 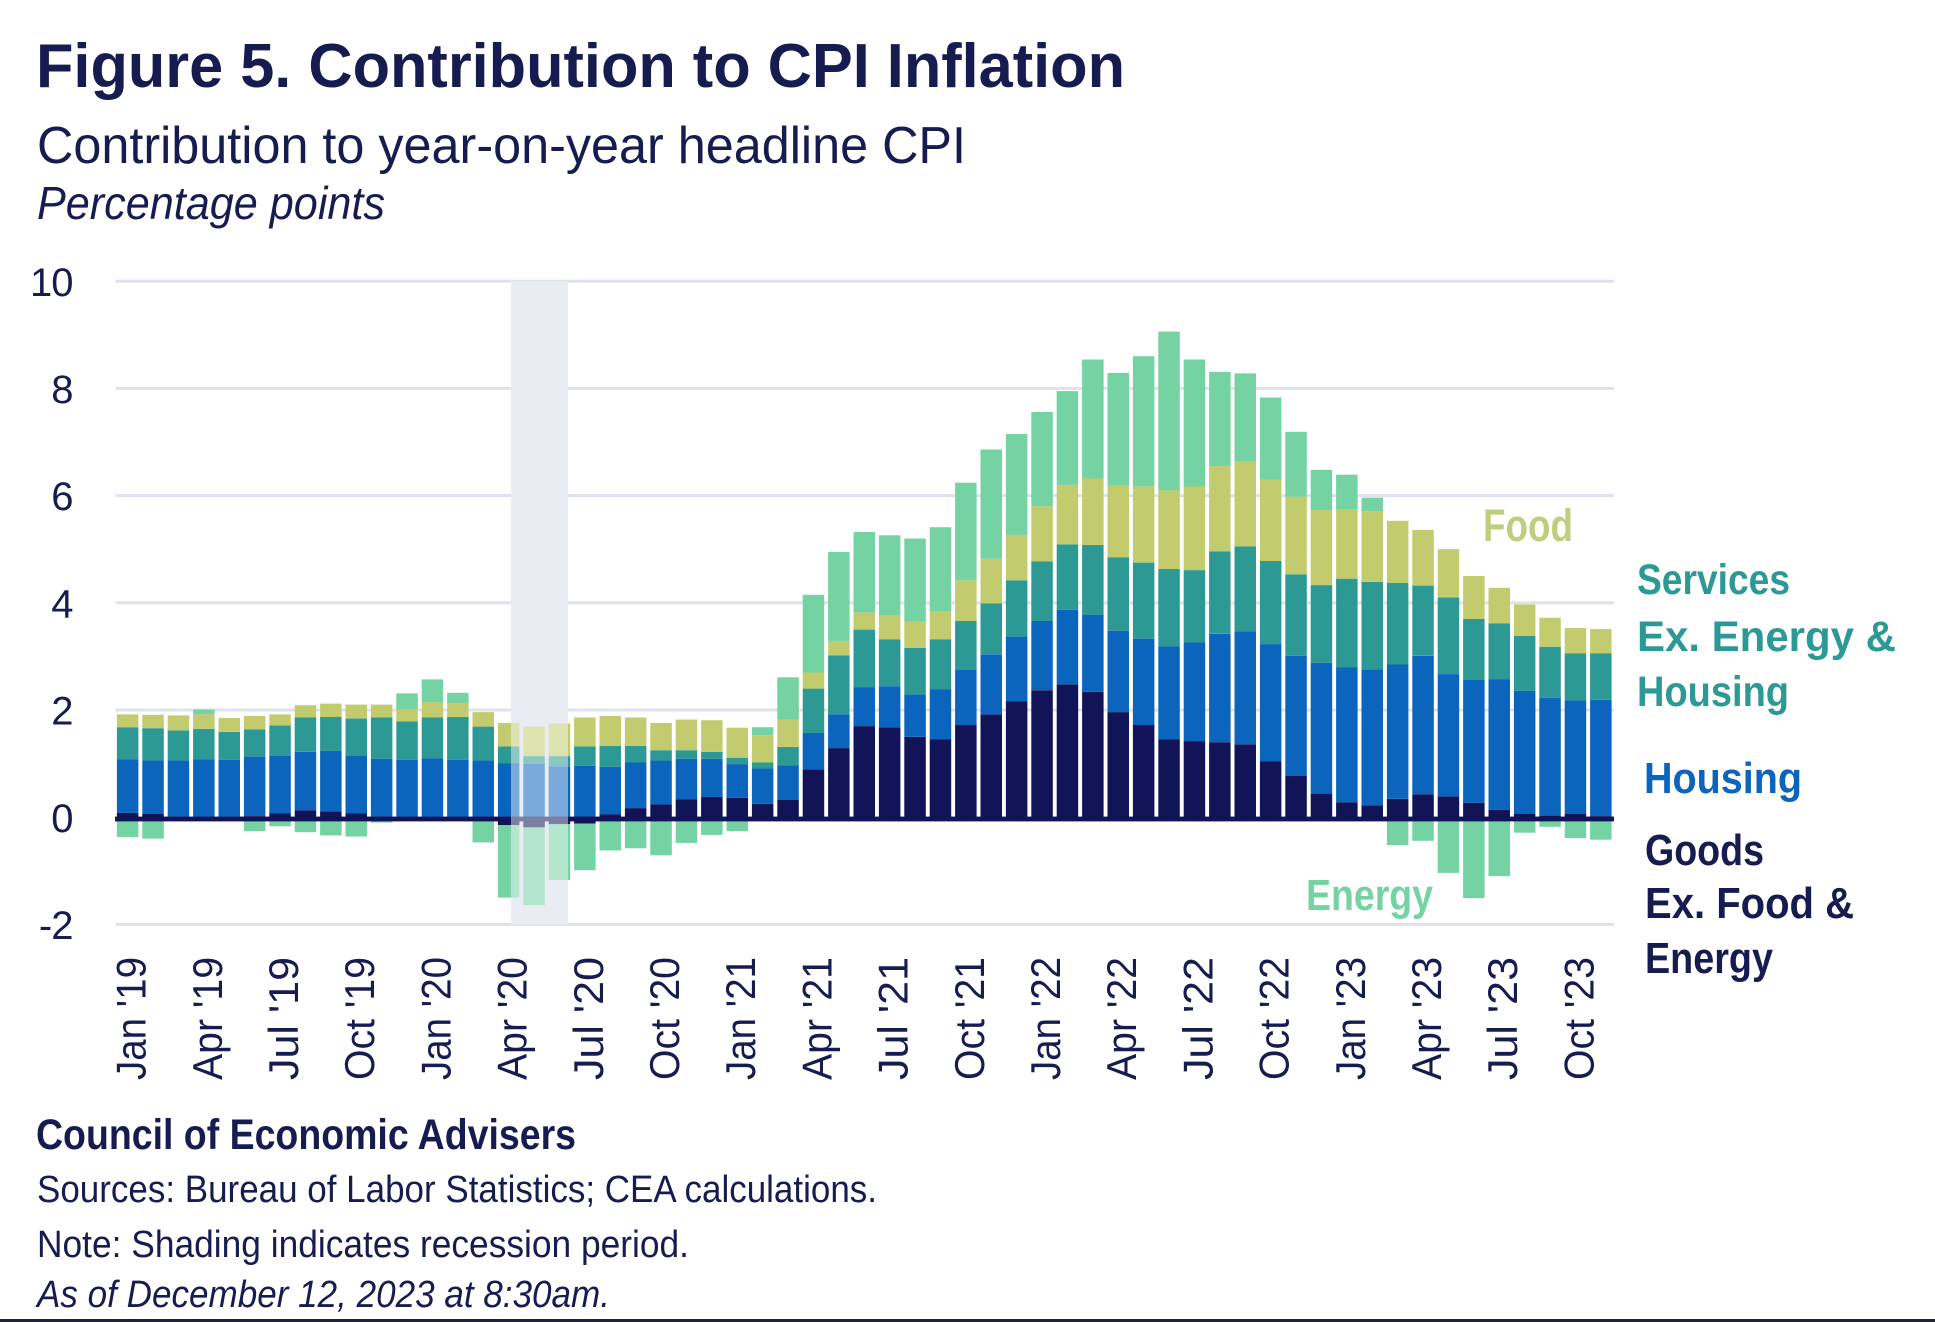 I want to click on svg-text: Jul '22, so click(x=1198, y=1018).